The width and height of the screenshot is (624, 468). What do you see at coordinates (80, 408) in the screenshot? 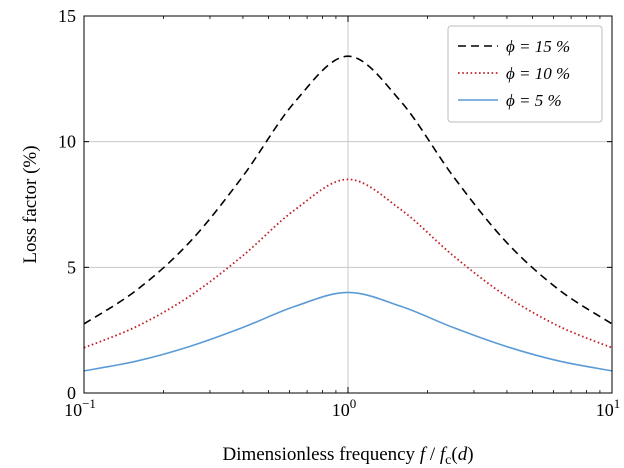
I see `x-tick-label: 10⁻¹` at bounding box center [80, 408].